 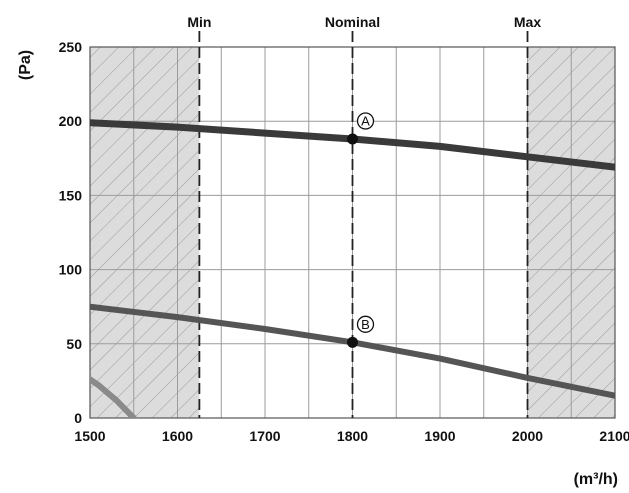 I want to click on y-tick-label: 0, so click(x=78, y=418).